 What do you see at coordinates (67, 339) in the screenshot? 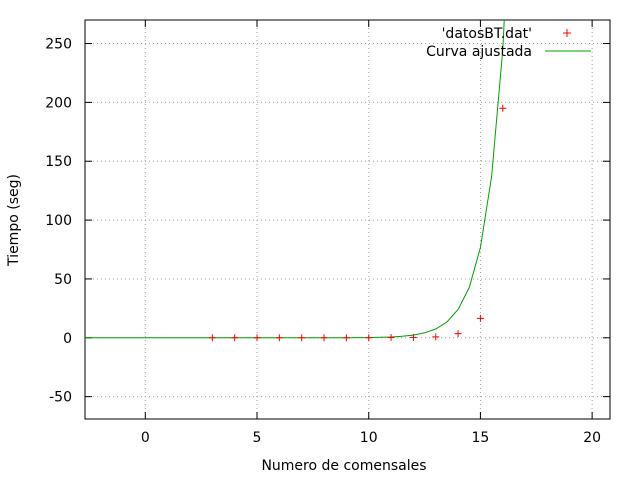
I see `y-tick-label-0: 0` at bounding box center [67, 339].